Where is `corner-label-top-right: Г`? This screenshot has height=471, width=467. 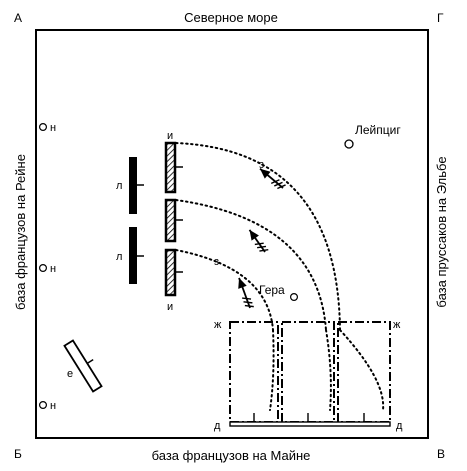
corner-label-top-right: Г is located at coordinates (440, 18).